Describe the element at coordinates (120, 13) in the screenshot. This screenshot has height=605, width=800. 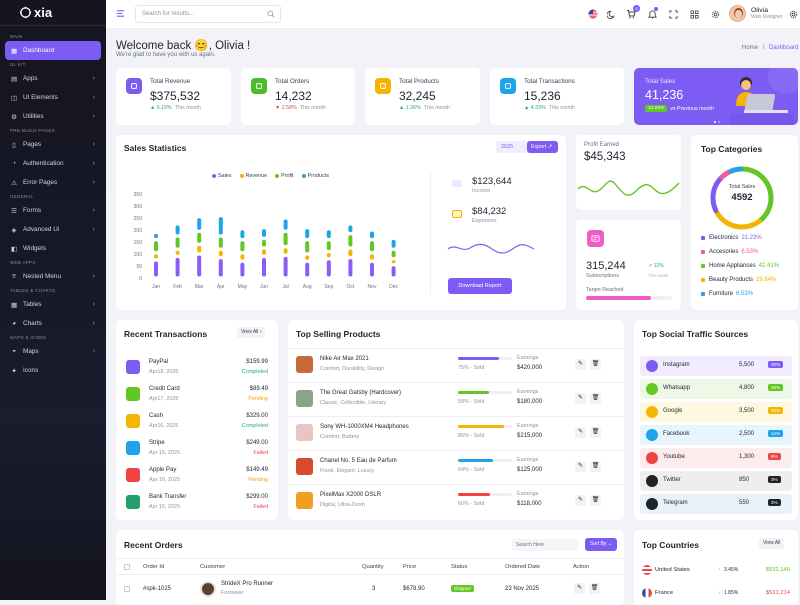
I see `menu-toggle-icon` at that location.